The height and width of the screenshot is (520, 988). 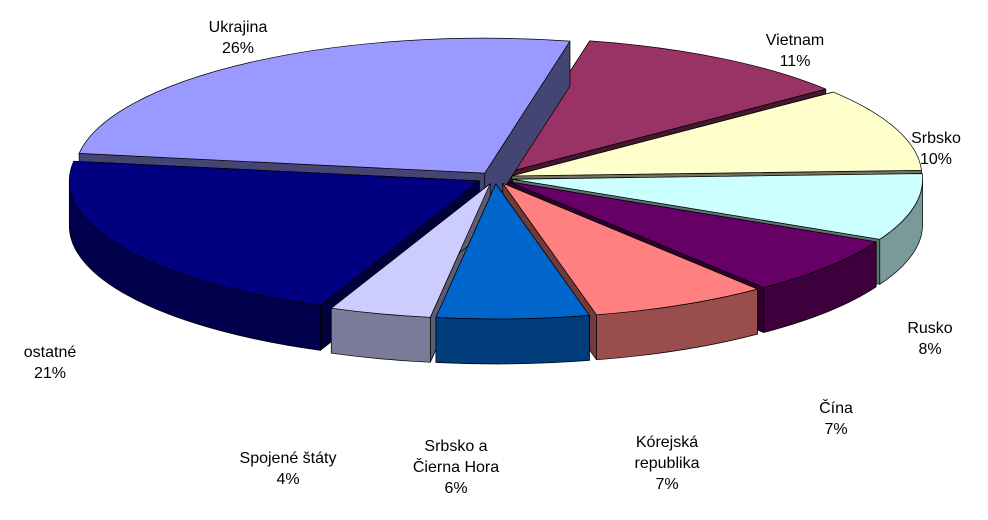 I want to click on label-category: Kórejská republika, so click(x=667, y=453).